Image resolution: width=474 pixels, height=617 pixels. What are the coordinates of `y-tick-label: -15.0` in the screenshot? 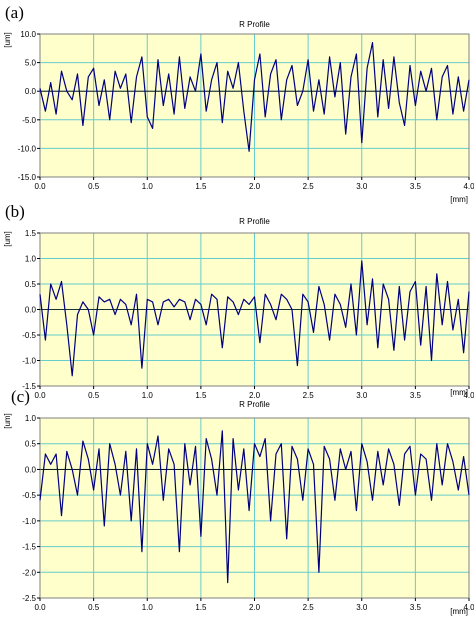 It's located at (27, 177).